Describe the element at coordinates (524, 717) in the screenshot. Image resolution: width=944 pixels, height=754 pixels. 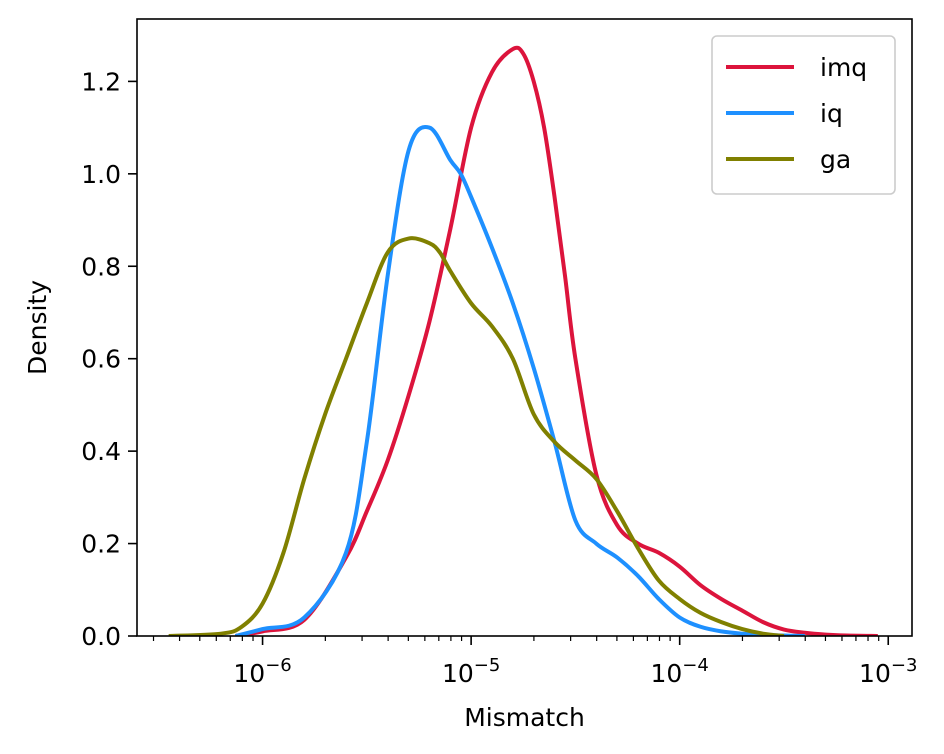
I see `x-axis-label: Mismatch` at that location.